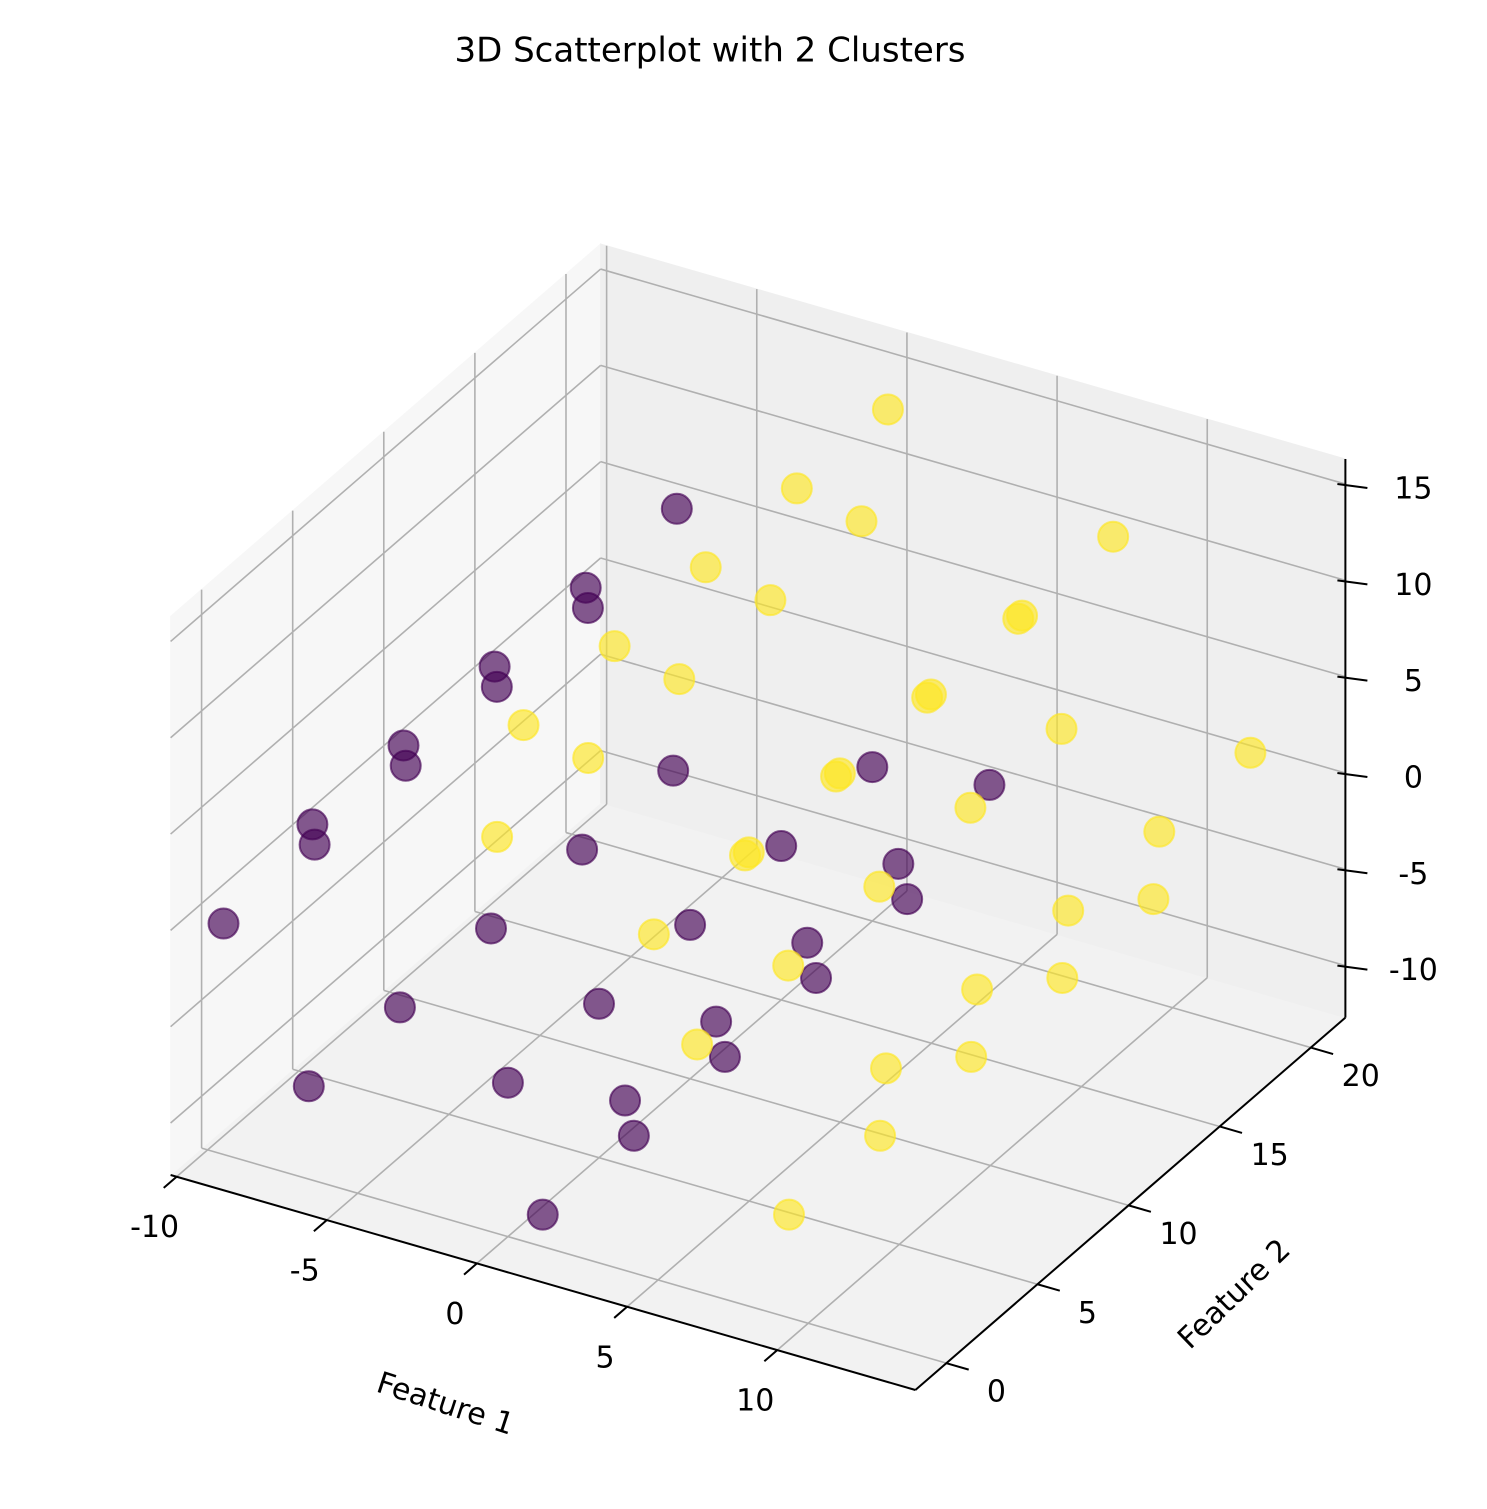  What do you see at coordinates (1413, 970) in the screenshot?
I see `z-tick-label: -10` at bounding box center [1413, 970].